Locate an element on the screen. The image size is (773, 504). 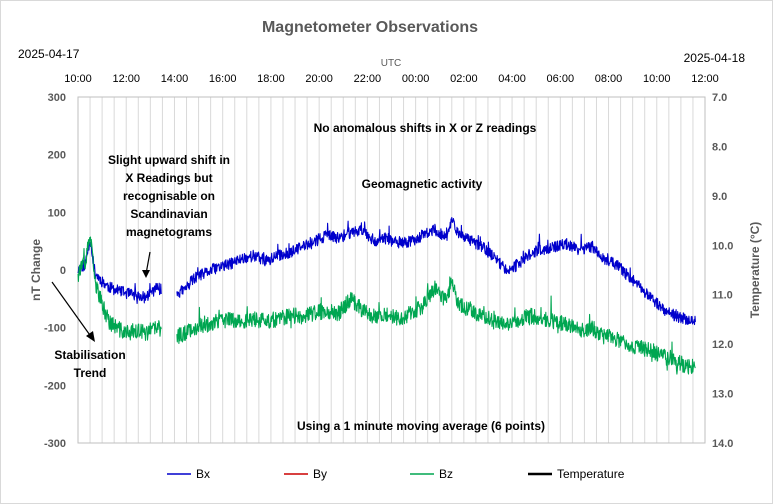
stabilisation-arrowhead is located at coordinates (90, 336).